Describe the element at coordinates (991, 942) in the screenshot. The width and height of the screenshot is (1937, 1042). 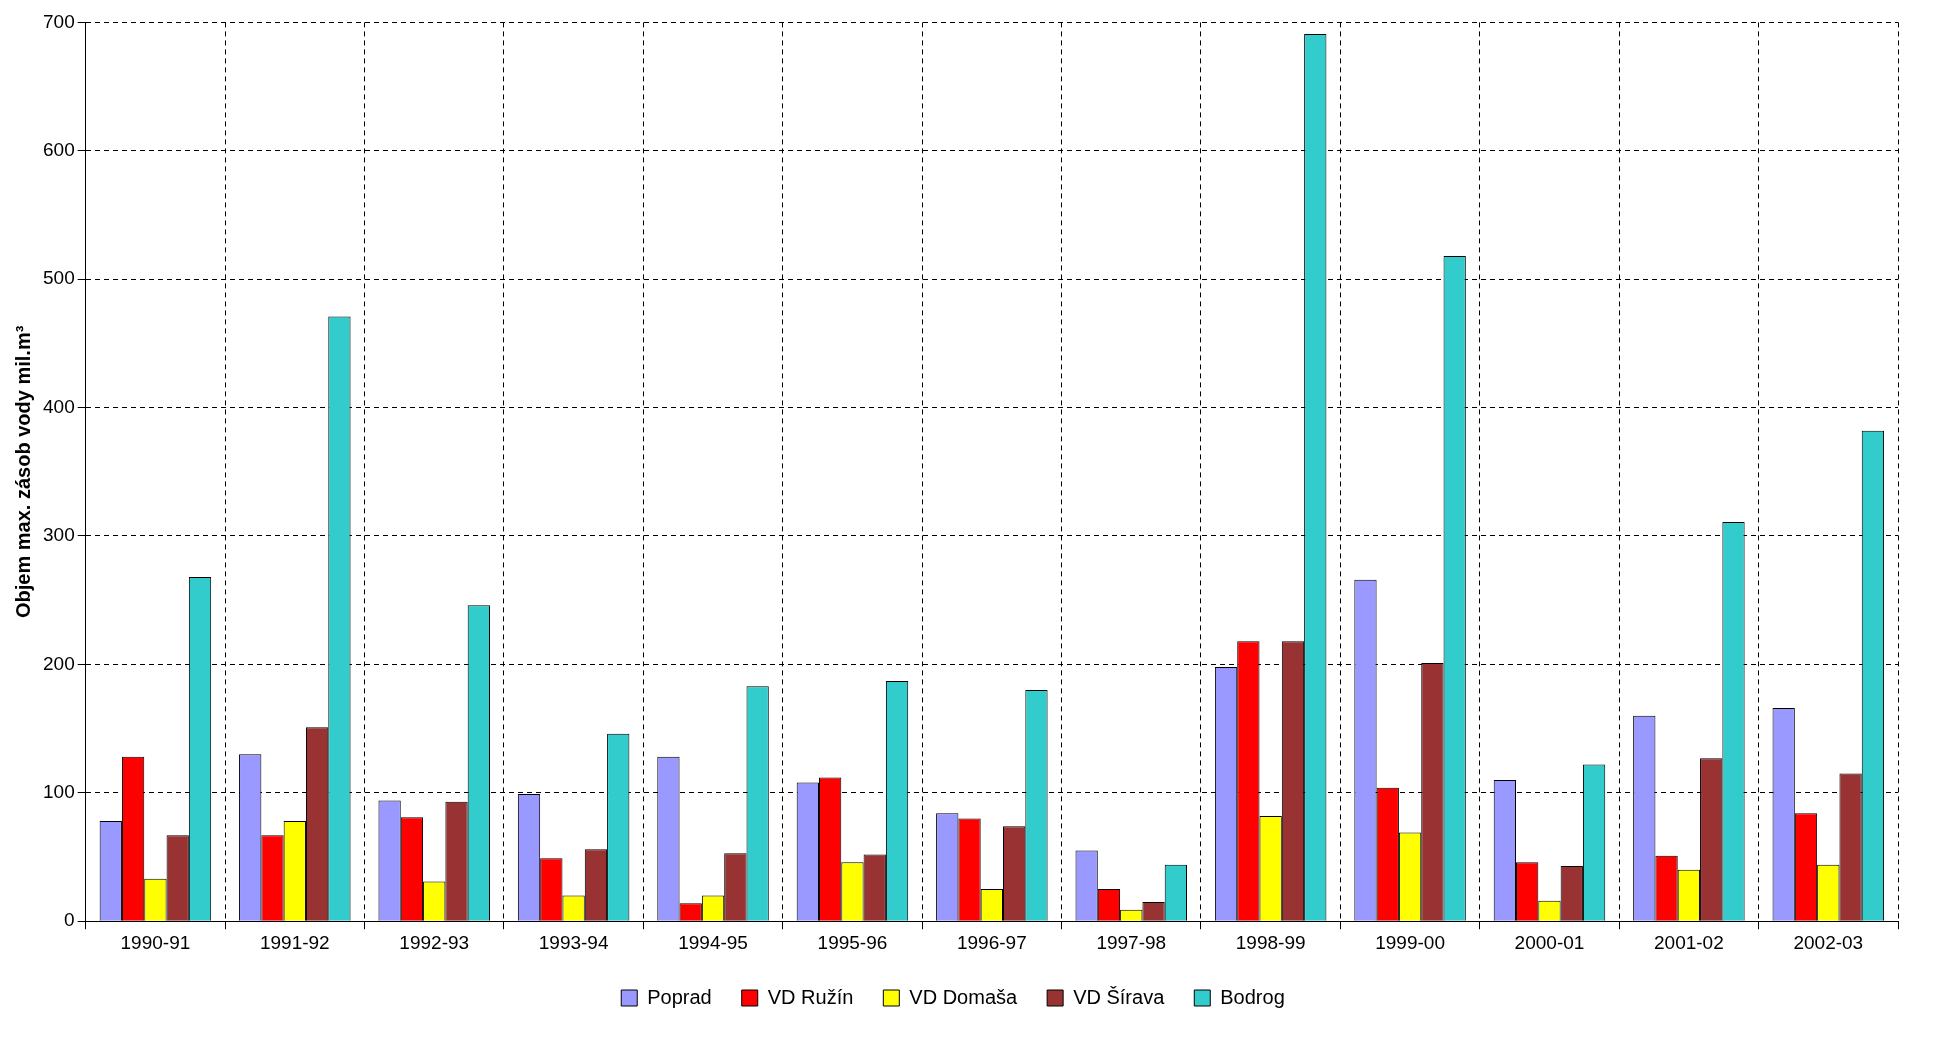
I see `x-tick-label: 1996-97` at that location.